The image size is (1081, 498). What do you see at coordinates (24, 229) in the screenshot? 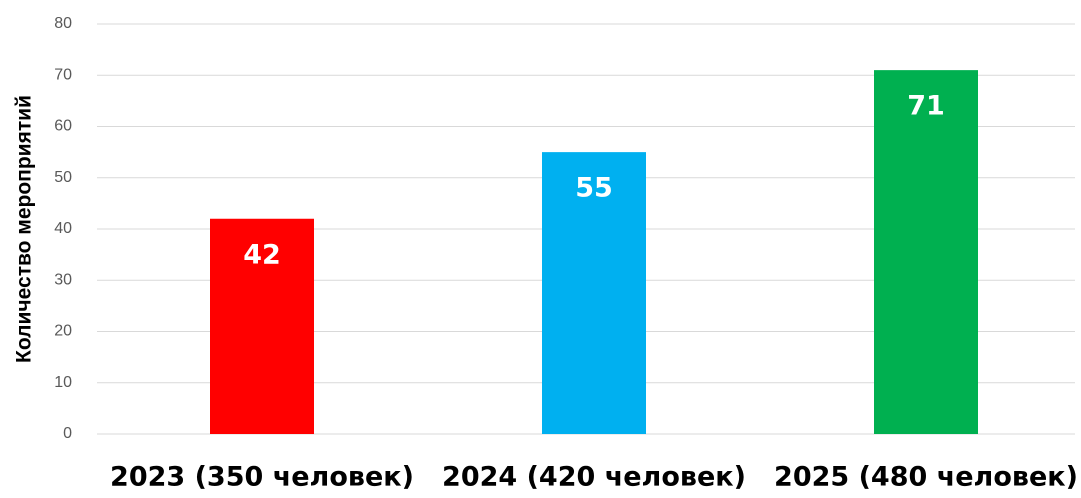
I see `y-axis-title: Количество мероприятий` at bounding box center [24, 229].